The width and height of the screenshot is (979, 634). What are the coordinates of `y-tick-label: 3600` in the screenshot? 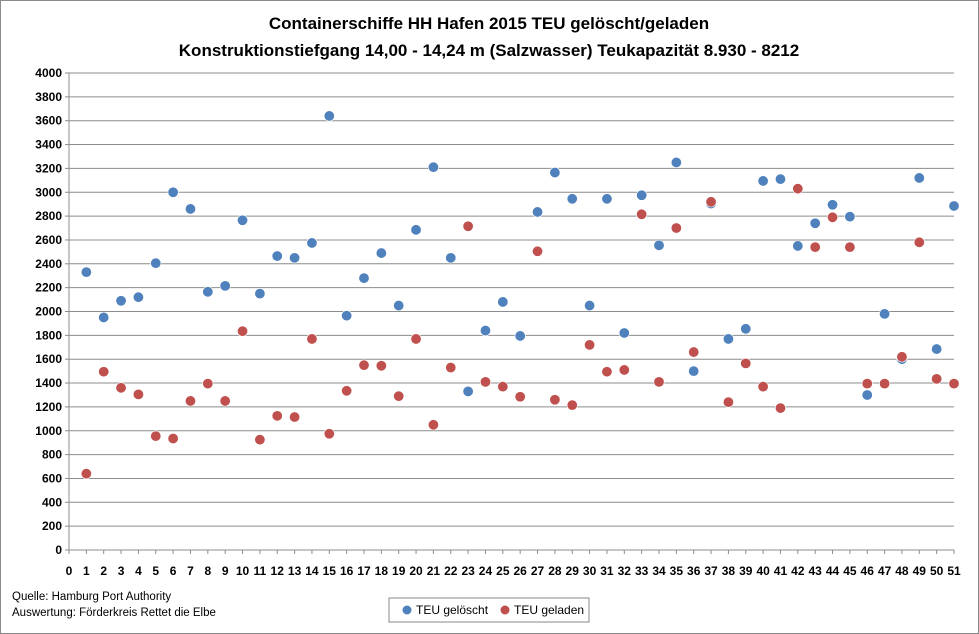 It's located at (48, 121).